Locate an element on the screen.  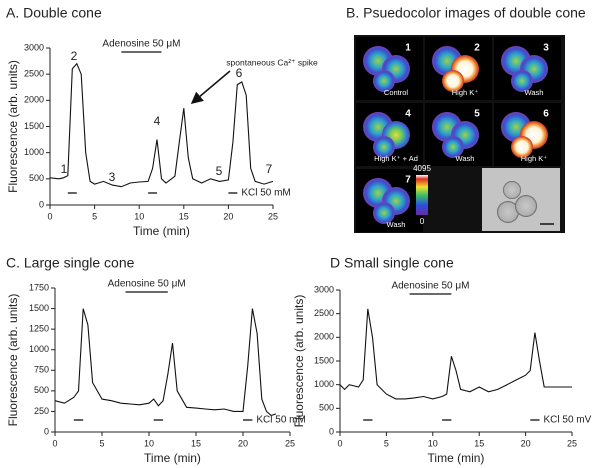
peak-label: 6 is located at coordinates (239, 73).